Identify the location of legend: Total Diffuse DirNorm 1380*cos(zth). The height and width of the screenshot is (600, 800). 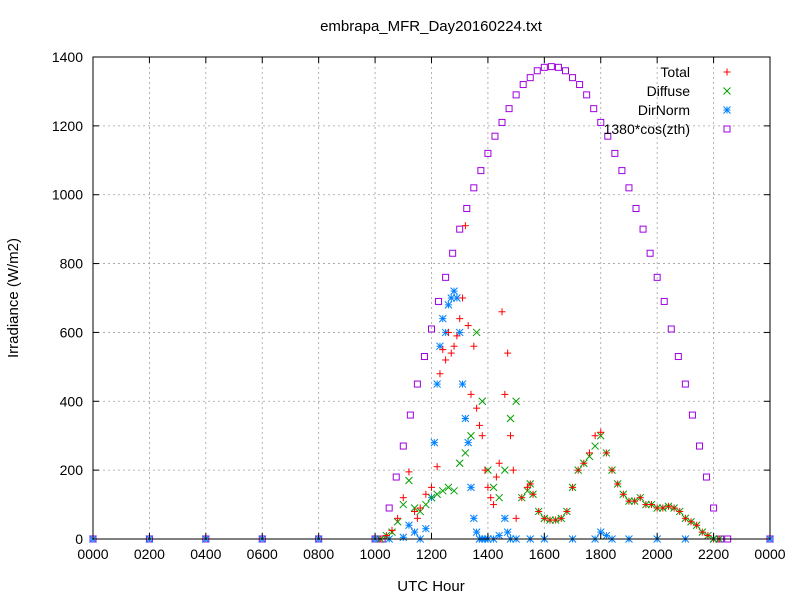
(667, 100).